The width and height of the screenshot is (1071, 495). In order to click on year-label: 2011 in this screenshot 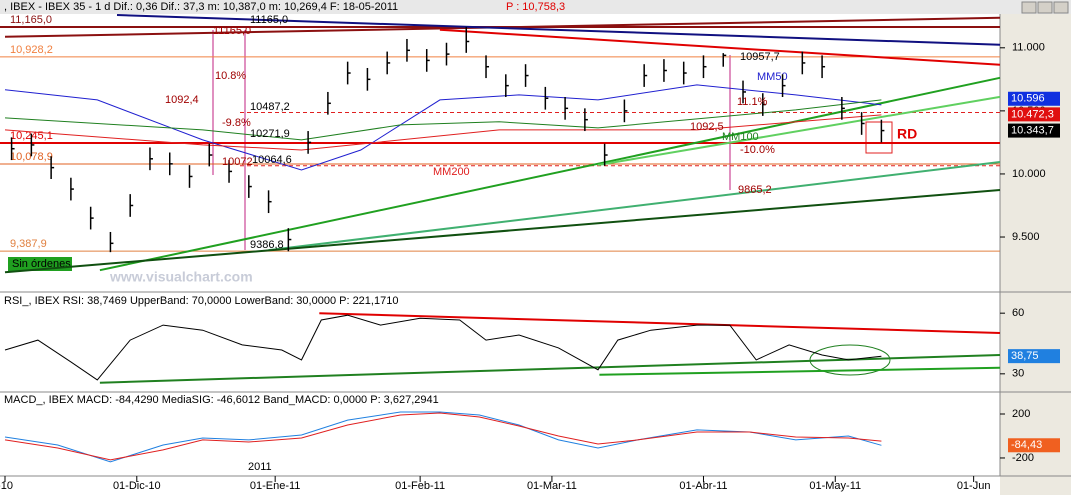, I will do `click(260, 467)`.